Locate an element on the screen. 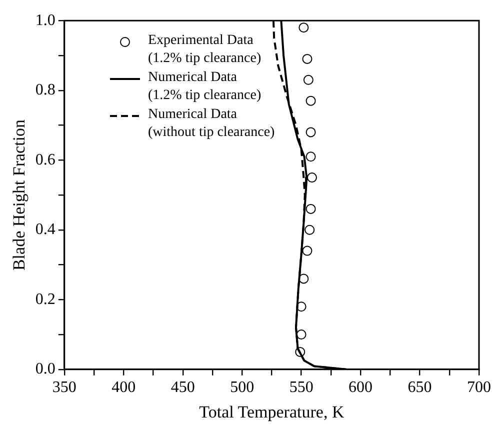 The height and width of the screenshot is (425, 494). y-axis-title: Blade Height Fraction is located at coordinates (19, 194).